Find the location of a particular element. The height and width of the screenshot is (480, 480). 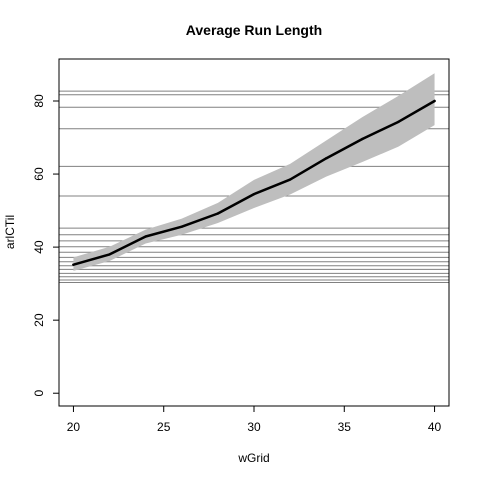

chart-title: Average Run Length is located at coordinates (254, 30).